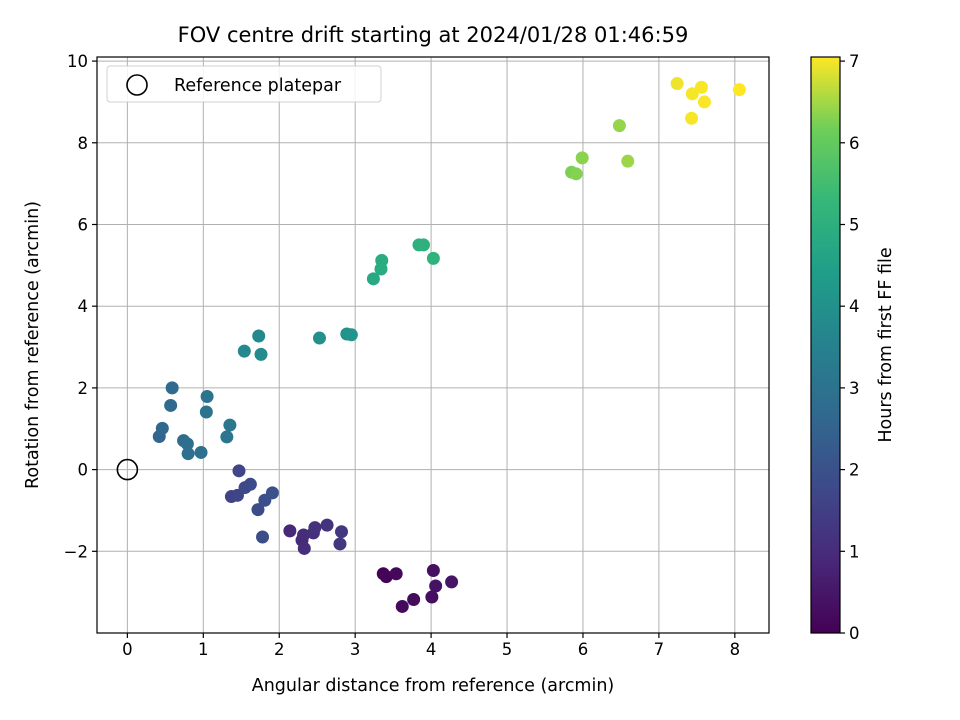  What do you see at coordinates (854, 61) in the screenshot?
I see `colorbar-tick-label: 7` at bounding box center [854, 61].